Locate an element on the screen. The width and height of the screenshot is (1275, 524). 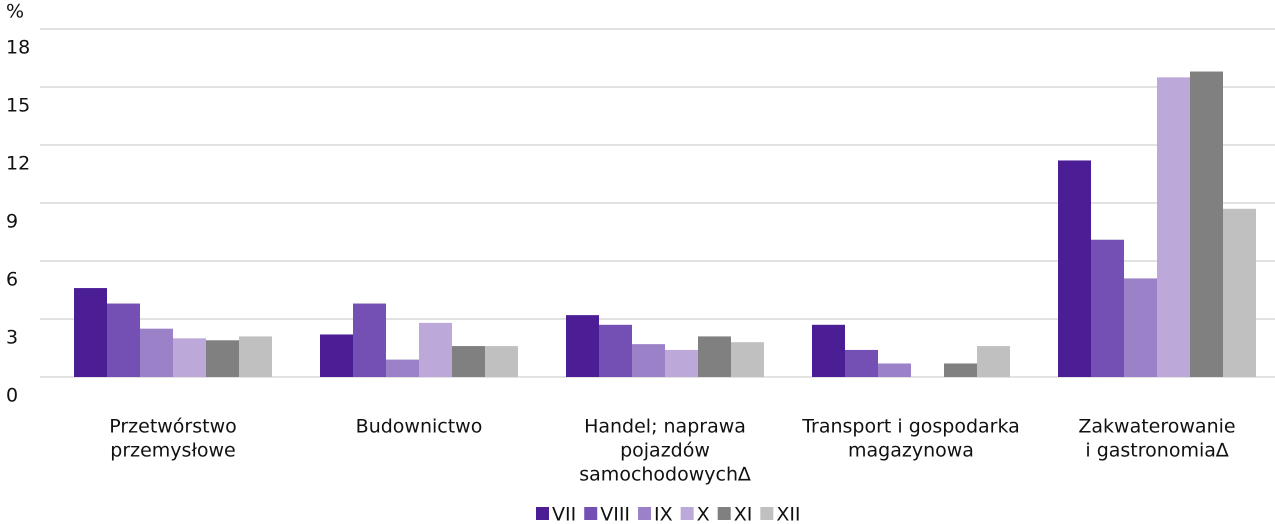
y-tick-label: 9 is located at coordinates (12, 222).